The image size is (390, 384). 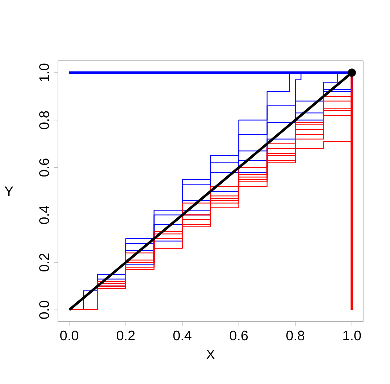 What do you see at coordinates (126, 335) in the screenshot?
I see `x-tick-label: 0.2` at bounding box center [126, 335].